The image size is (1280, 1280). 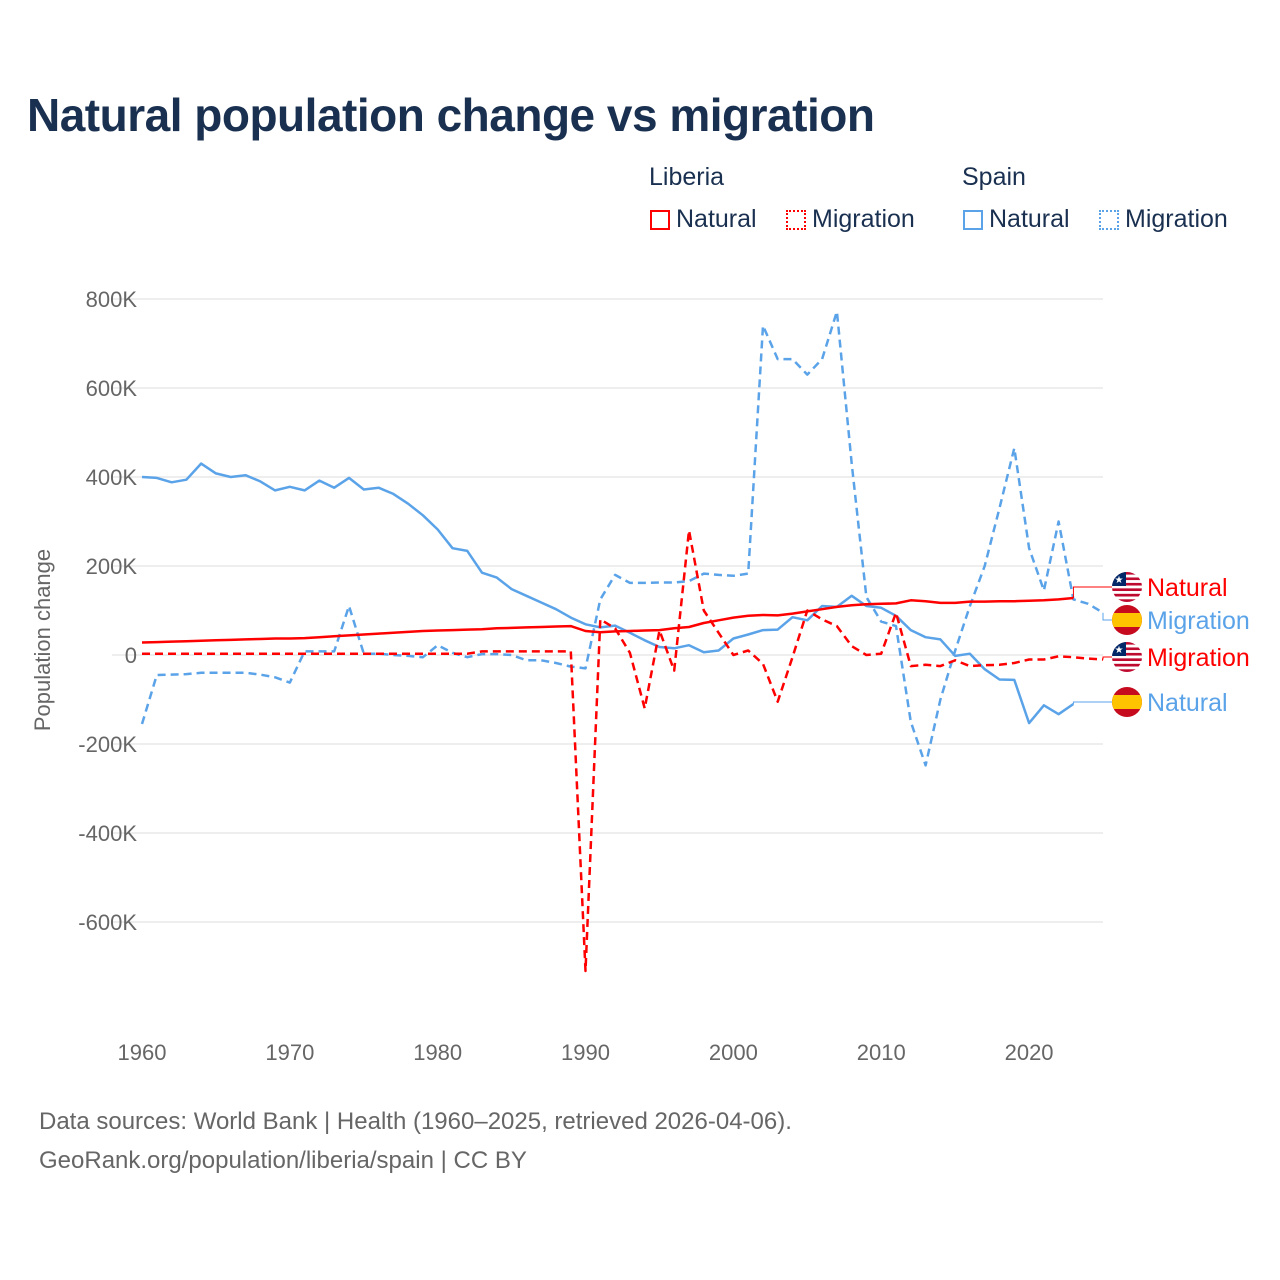 I want to click on legend-liberia-natural: Natural, so click(x=703, y=219).